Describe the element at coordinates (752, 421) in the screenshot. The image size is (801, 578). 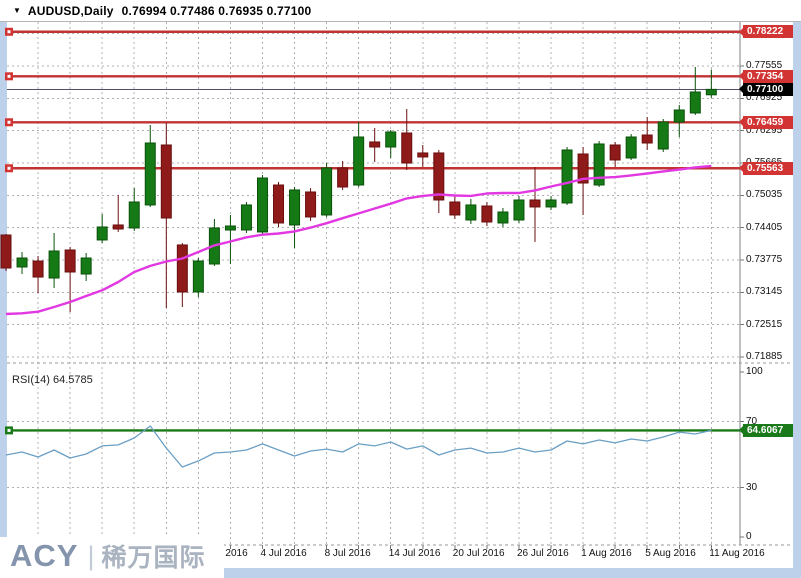
I see `rsi-axis-label: 70` at that location.